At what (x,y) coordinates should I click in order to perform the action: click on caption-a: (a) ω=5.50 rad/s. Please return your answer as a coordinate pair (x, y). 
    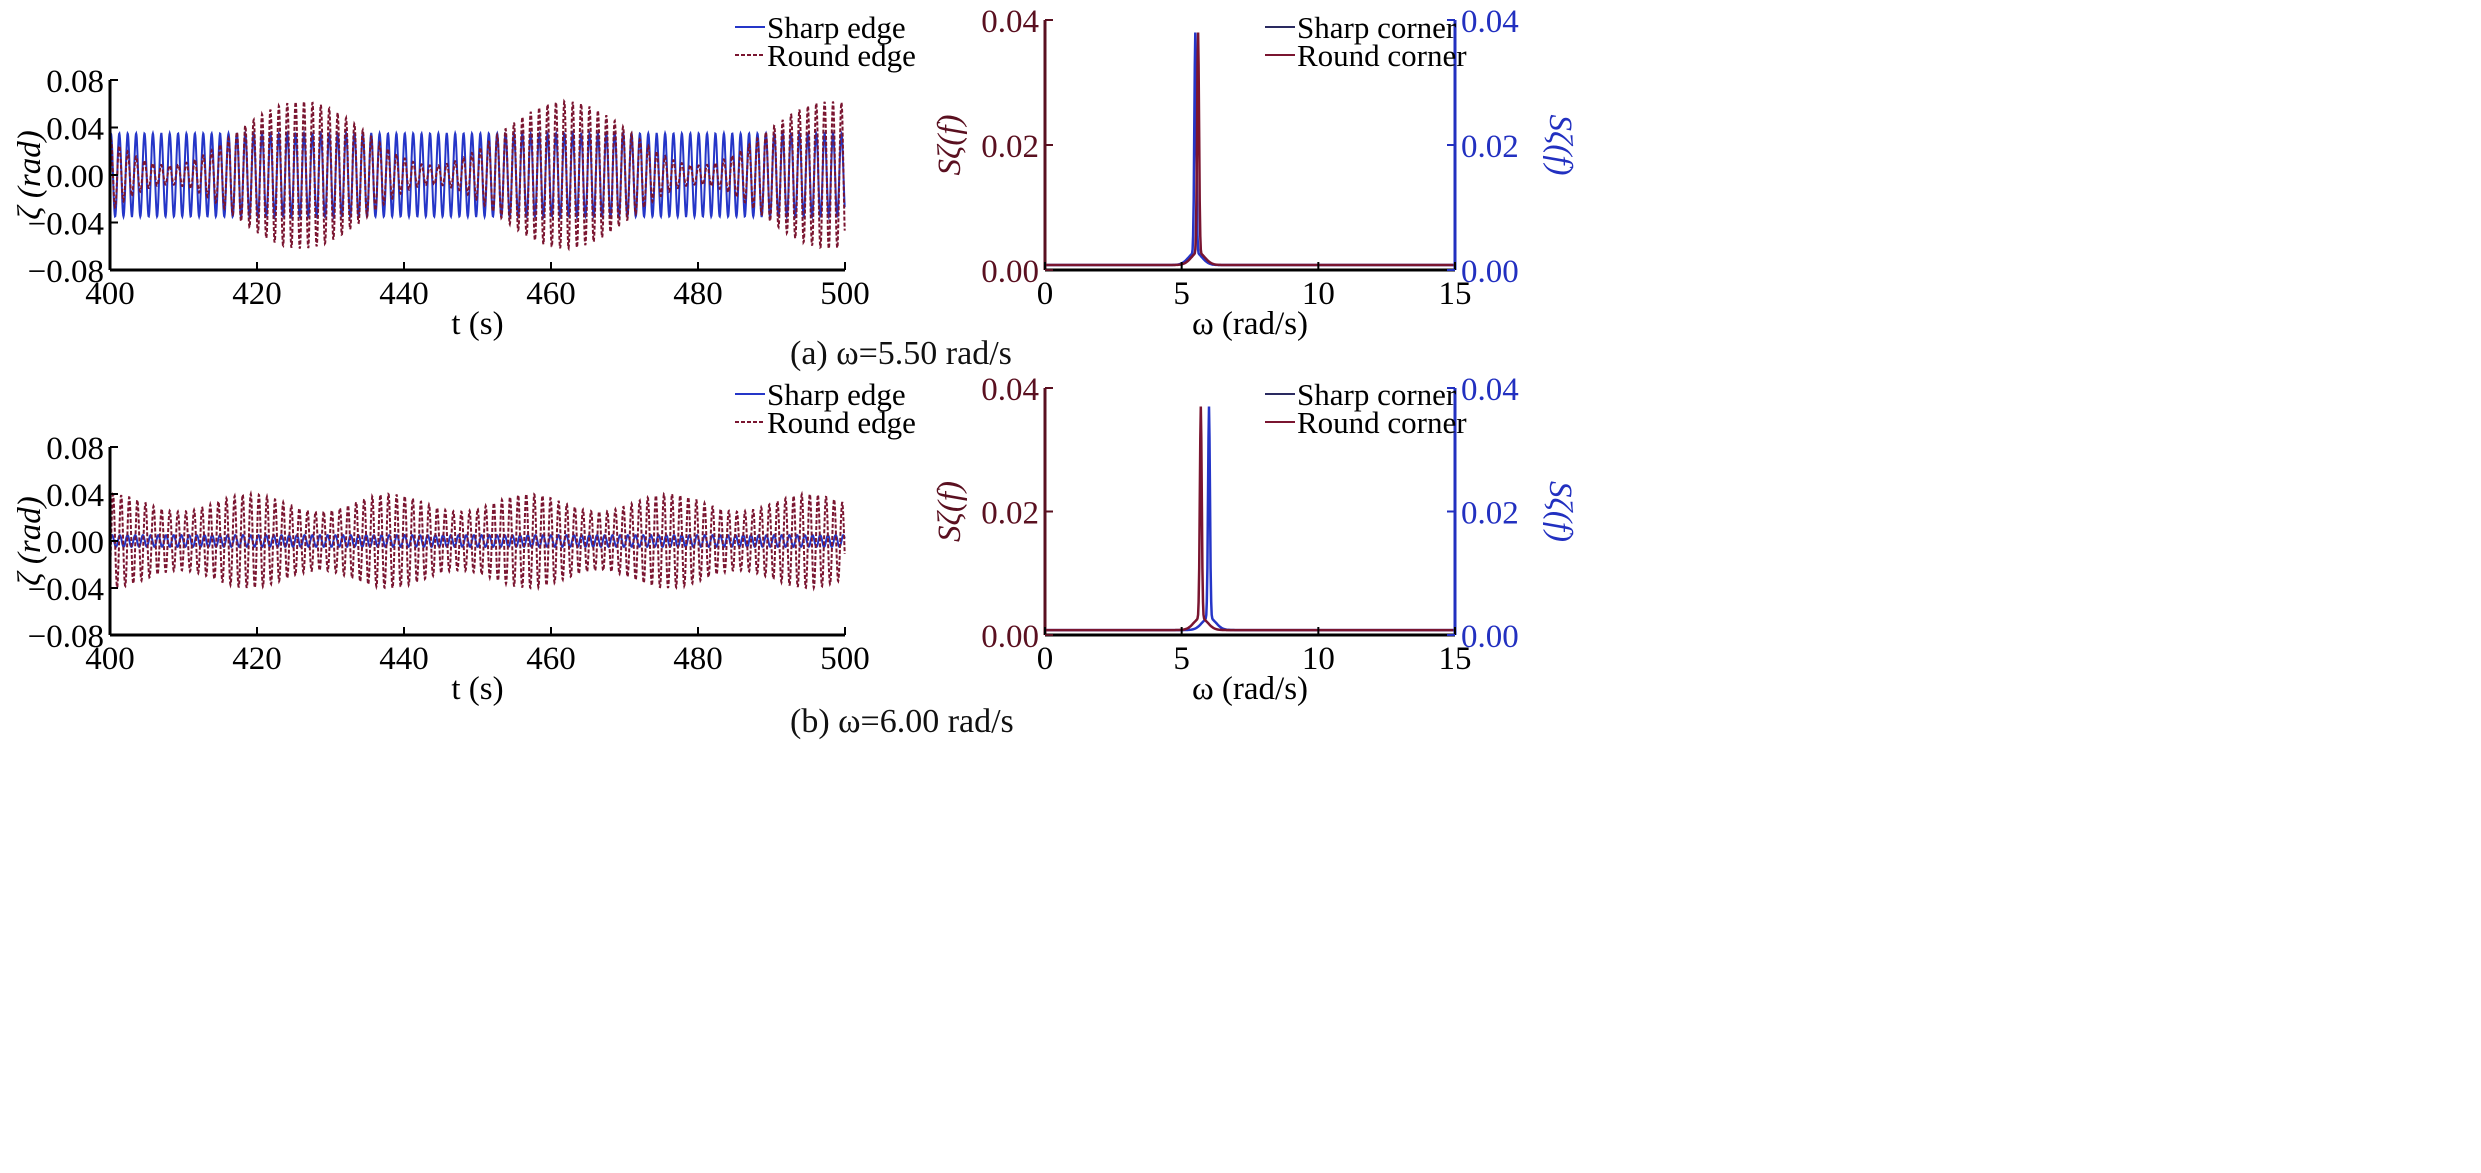
    Looking at the image, I should click on (901, 353).